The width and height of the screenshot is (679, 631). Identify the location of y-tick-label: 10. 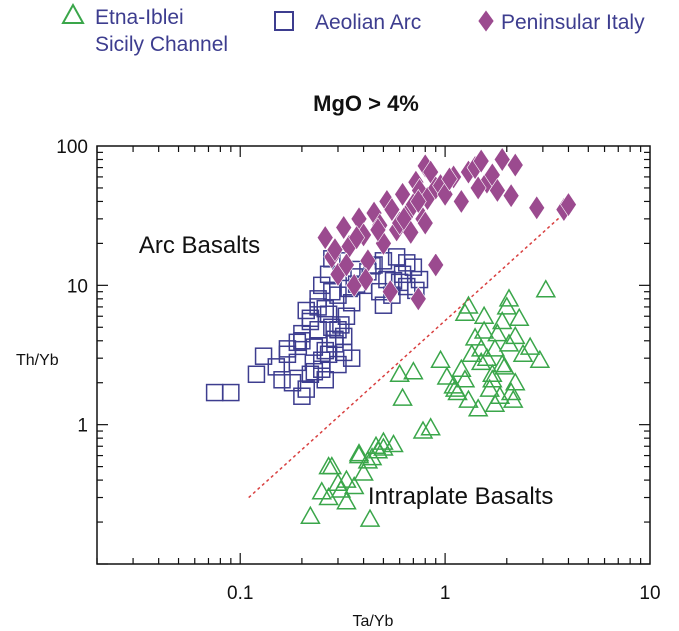
(77, 286).